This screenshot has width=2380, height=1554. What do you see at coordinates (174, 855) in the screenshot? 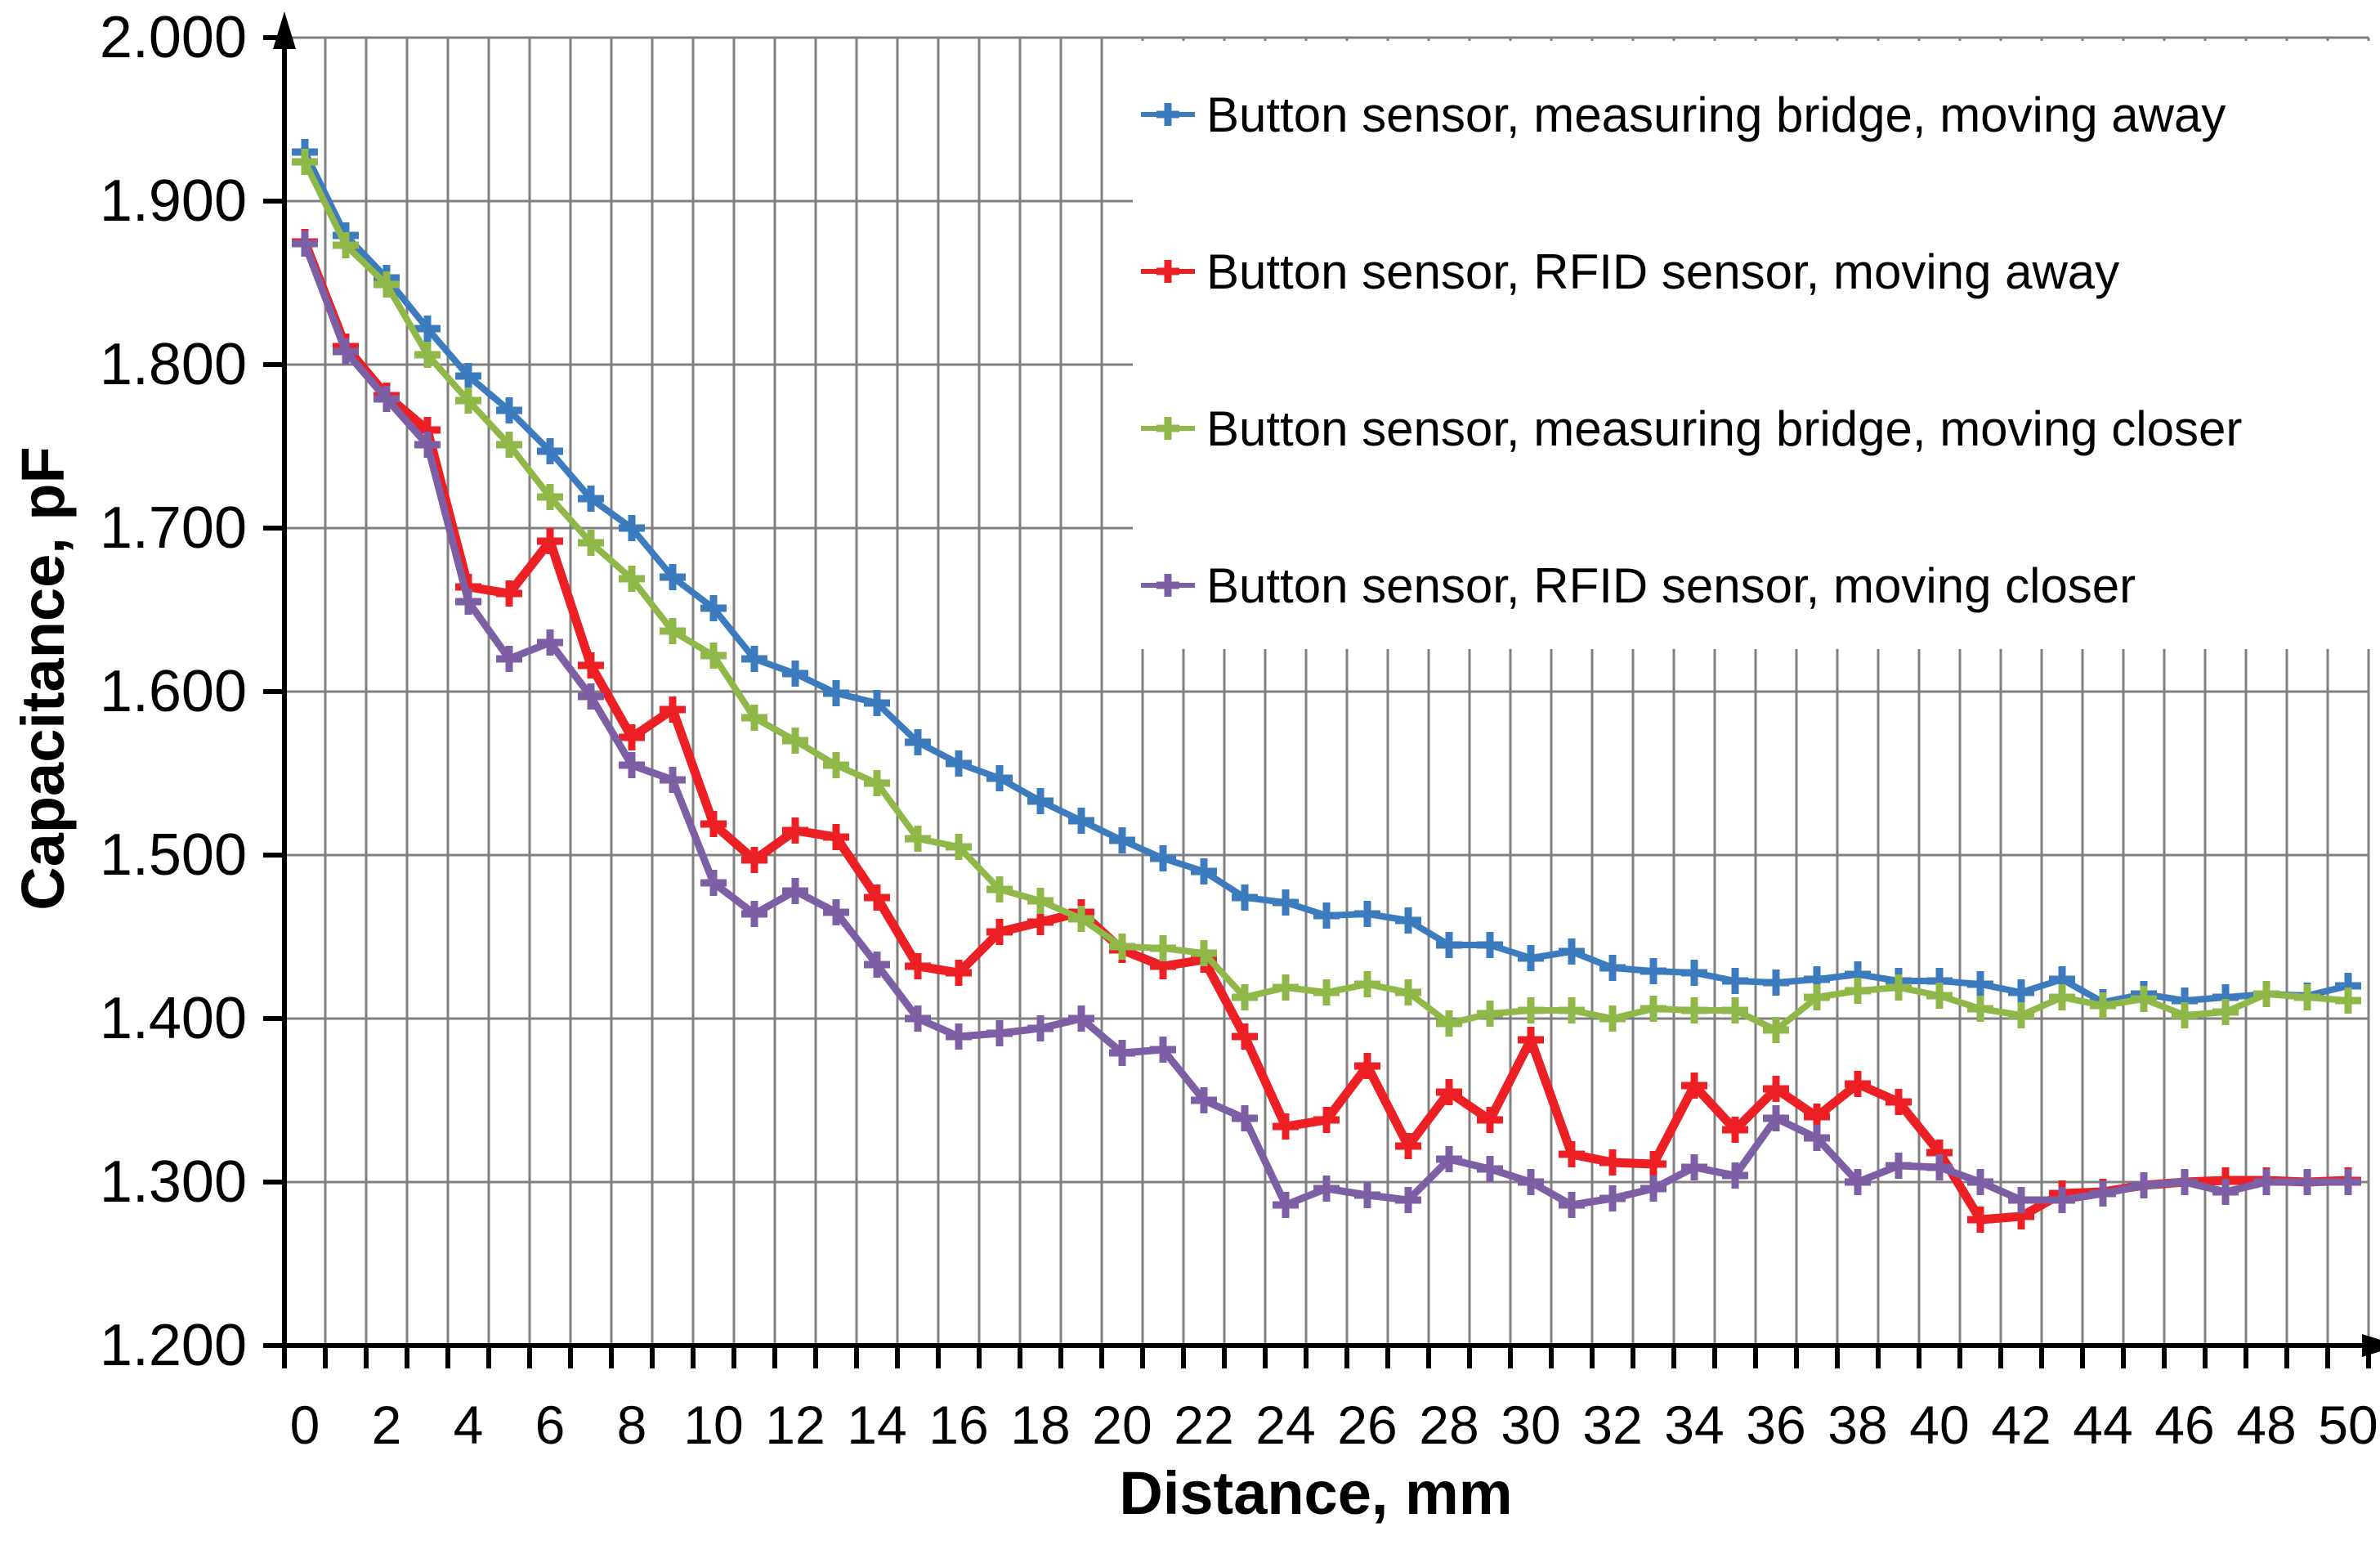
I see `y-tick-label-1.500: 1.500` at bounding box center [174, 855].